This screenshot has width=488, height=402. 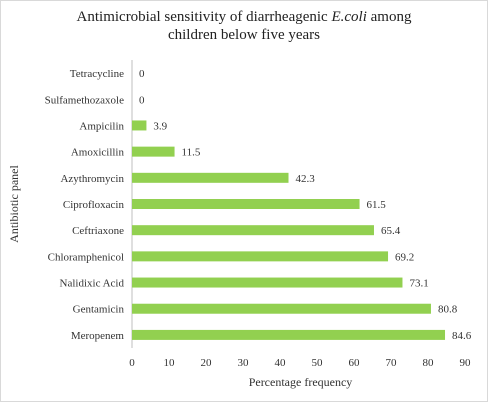 What do you see at coordinates (160, 126) in the screenshot?
I see `data-label: 3.9` at bounding box center [160, 126].